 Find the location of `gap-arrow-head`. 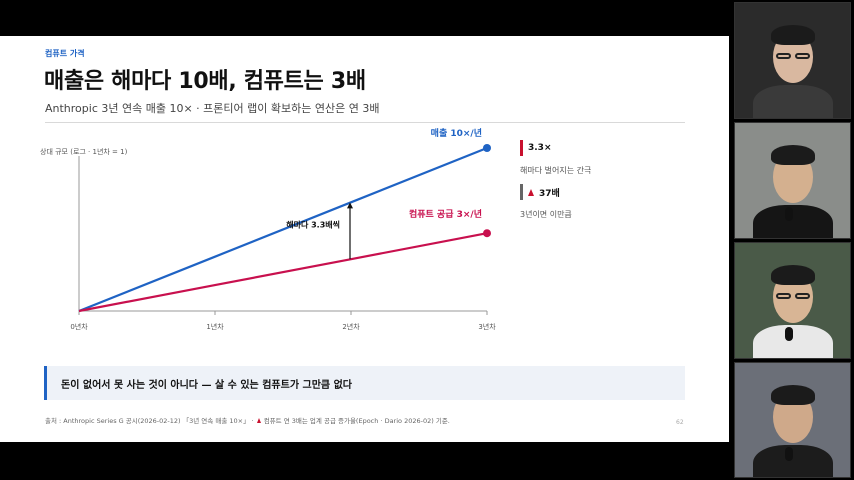

gap-arrow-head is located at coordinates (350, 205).